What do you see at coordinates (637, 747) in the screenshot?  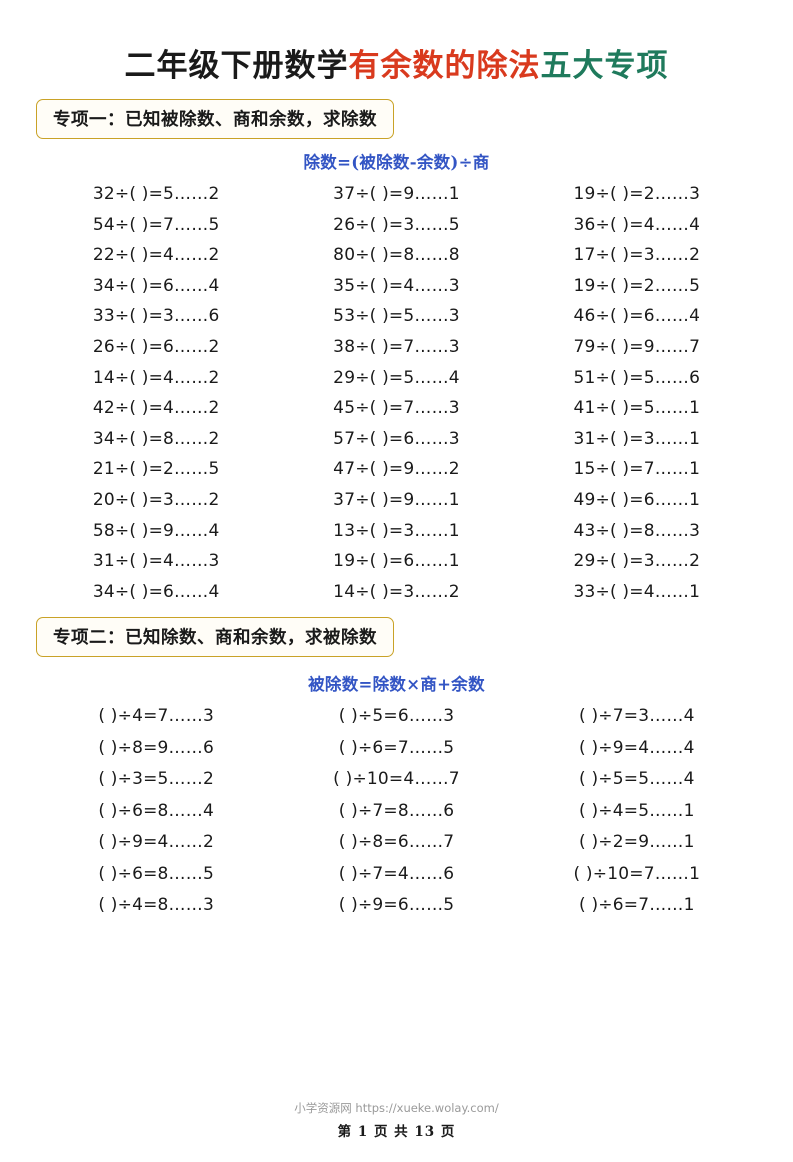 I see `problem-item: ( )÷9=4……4` at bounding box center [637, 747].